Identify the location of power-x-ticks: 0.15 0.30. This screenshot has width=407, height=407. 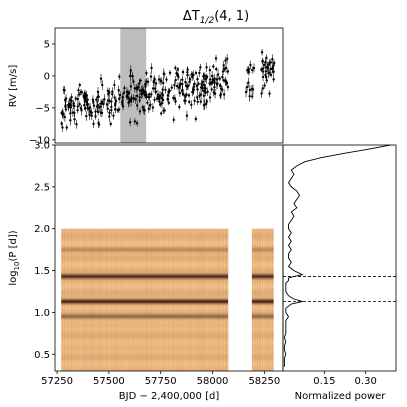
(345, 379).